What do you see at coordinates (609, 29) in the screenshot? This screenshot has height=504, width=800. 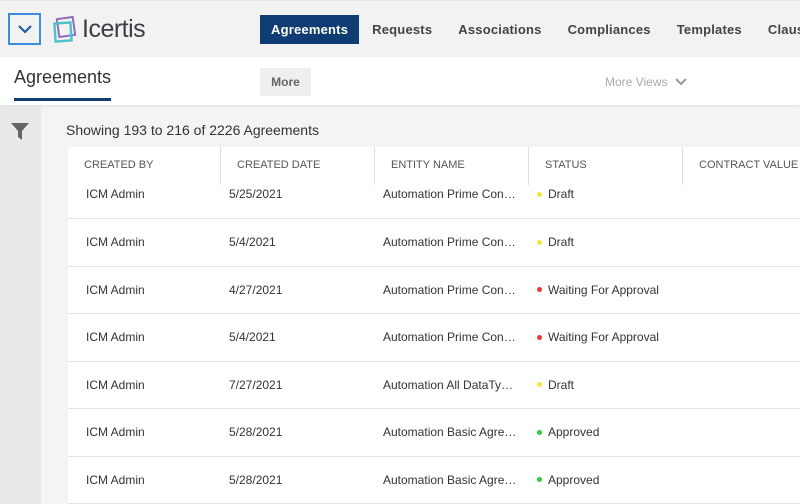 I see `nav-tab-compliances: Compliances` at bounding box center [609, 29].